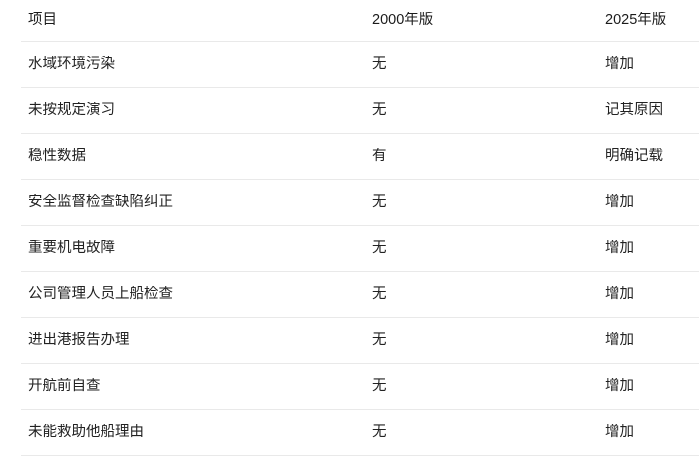  What do you see at coordinates (349, 65) in the screenshot?
I see `table-row: 水域环境污染 无 增加` at bounding box center [349, 65].